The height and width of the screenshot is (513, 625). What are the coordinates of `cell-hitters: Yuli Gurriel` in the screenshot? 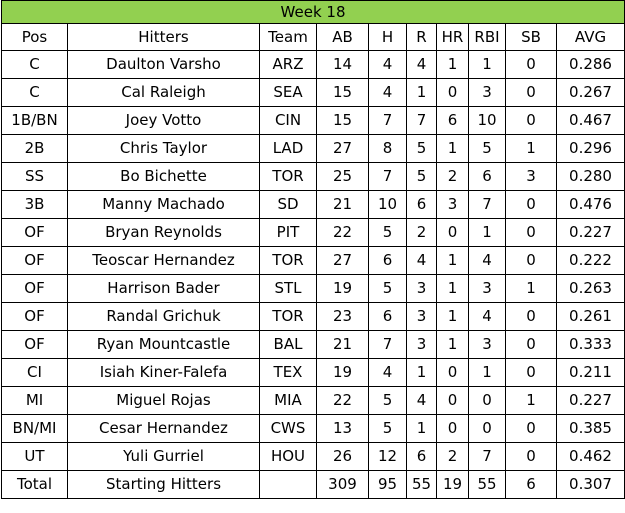 It's located at (163, 456).